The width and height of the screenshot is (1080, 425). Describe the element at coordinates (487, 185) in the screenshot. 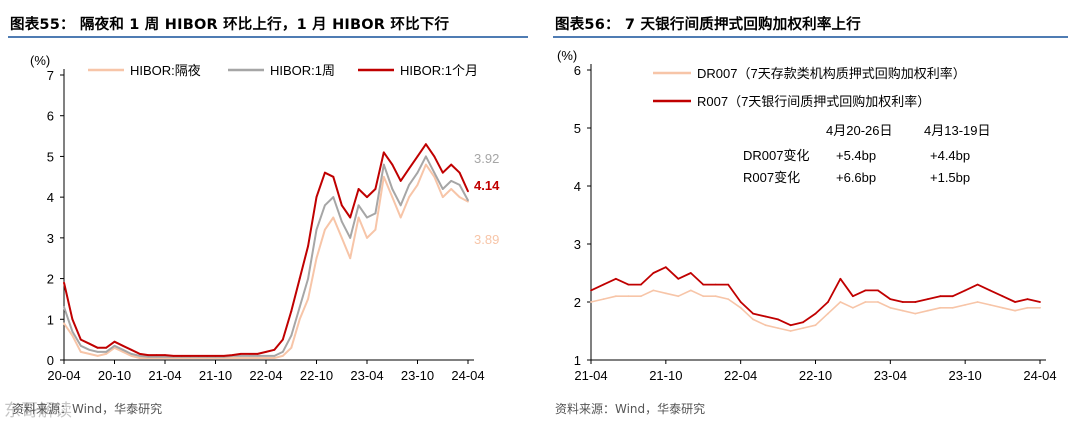

I see `end-label: 4.14` at that location.